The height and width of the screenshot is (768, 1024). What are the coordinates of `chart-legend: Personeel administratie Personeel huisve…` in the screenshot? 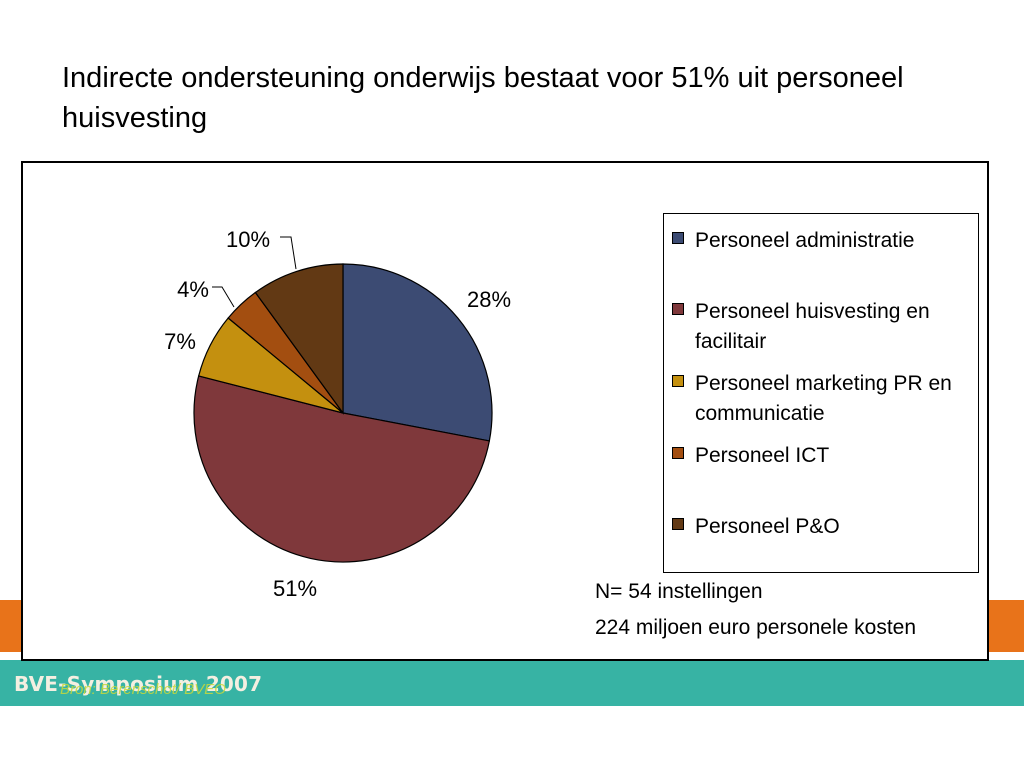 It's located at (821, 393).